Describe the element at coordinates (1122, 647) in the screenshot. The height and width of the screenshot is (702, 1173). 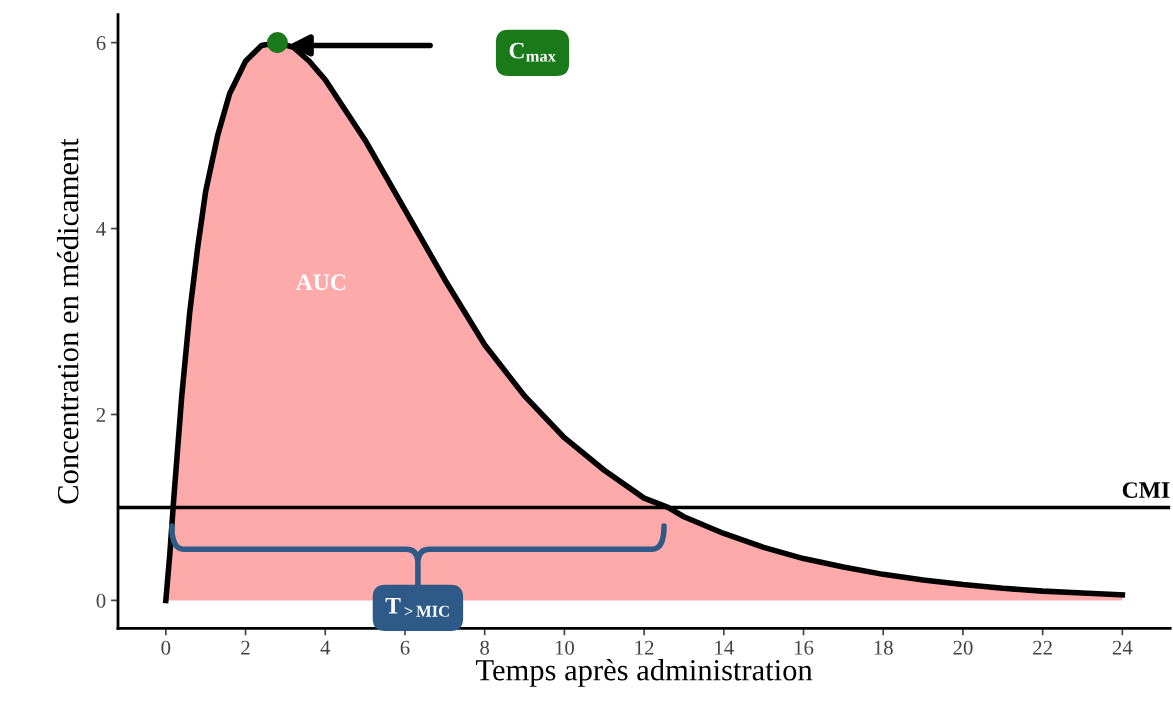
I see `x-tick-label: 24` at that location.